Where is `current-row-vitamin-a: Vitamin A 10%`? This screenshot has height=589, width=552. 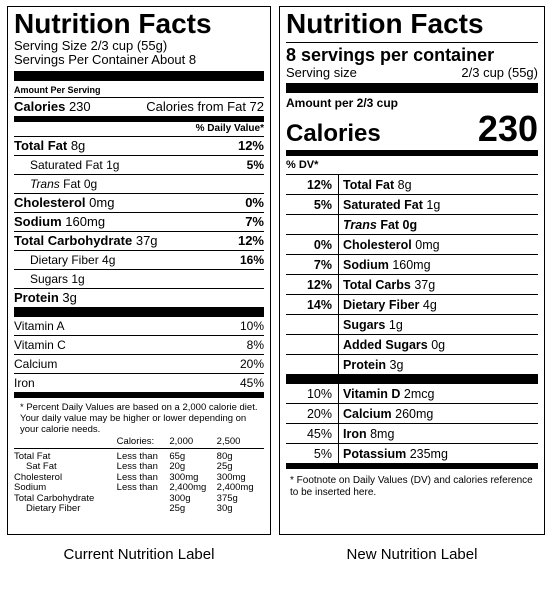 current-row-vitamin-a: Vitamin A 10% is located at coordinates (139, 326).